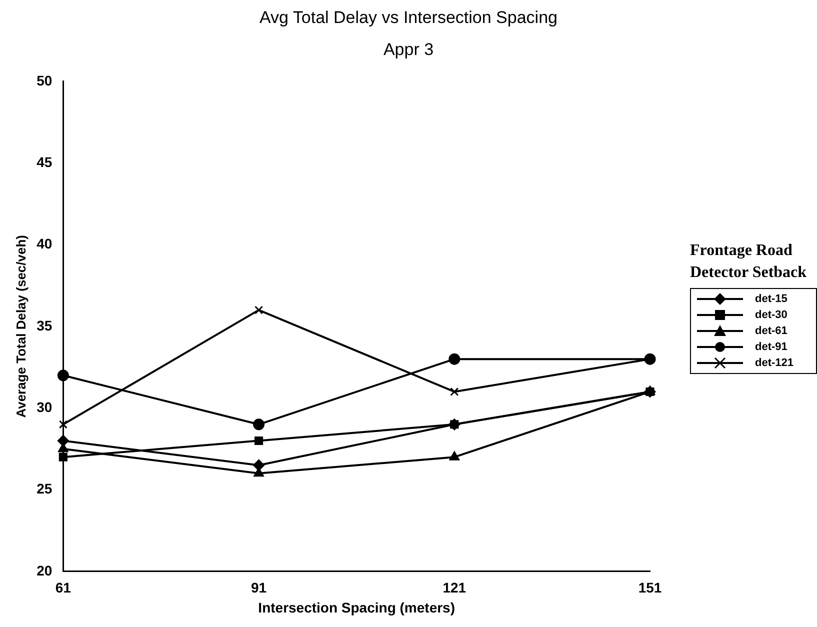 This screenshot has width=817, height=627. What do you see at coordinates (44, 244) in the screenshot?
I see `y-tick-label: 40` at bounding box center [44, 244].